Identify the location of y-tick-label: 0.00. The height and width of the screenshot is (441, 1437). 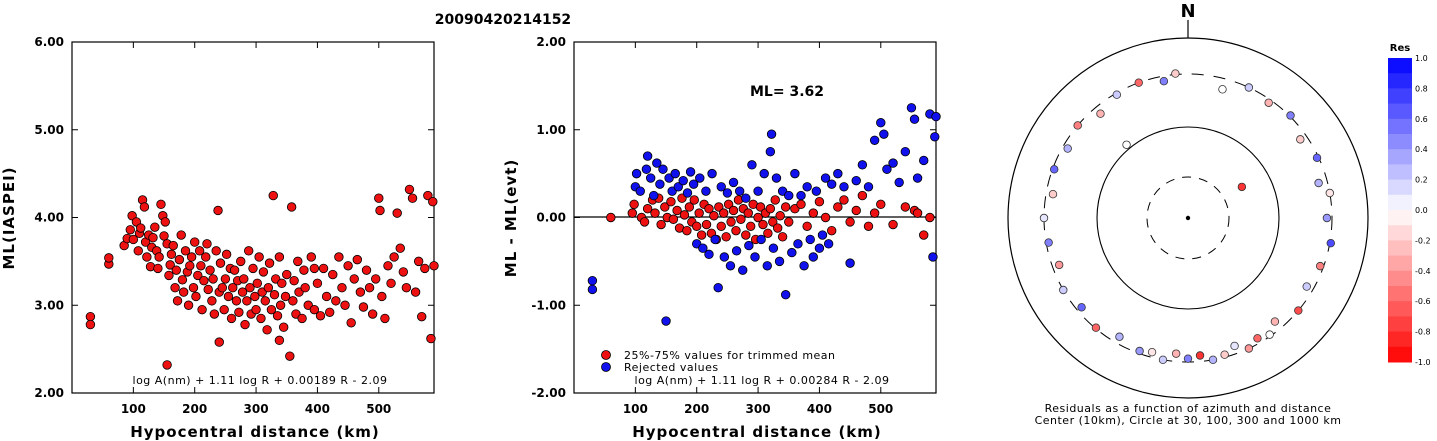
(551, 218).